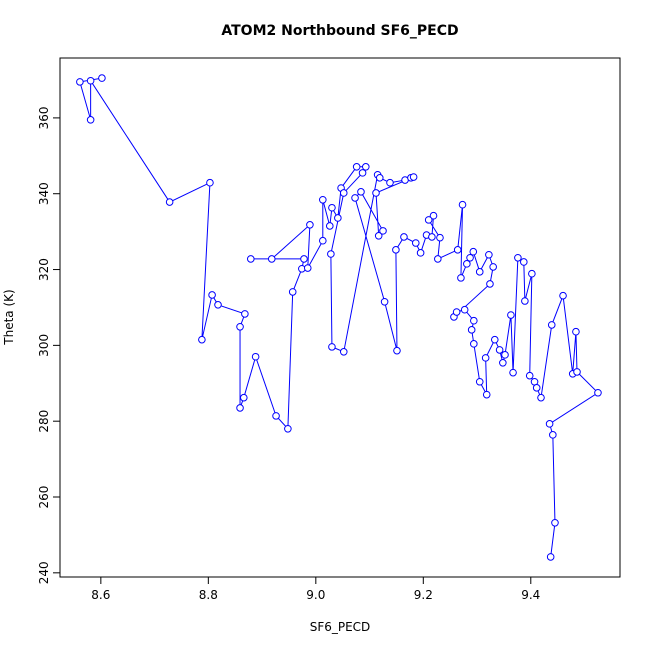  Describe the element at coordinates (315, 595) in the screenshot. I see `x-tick-label: 9.0` at that location.